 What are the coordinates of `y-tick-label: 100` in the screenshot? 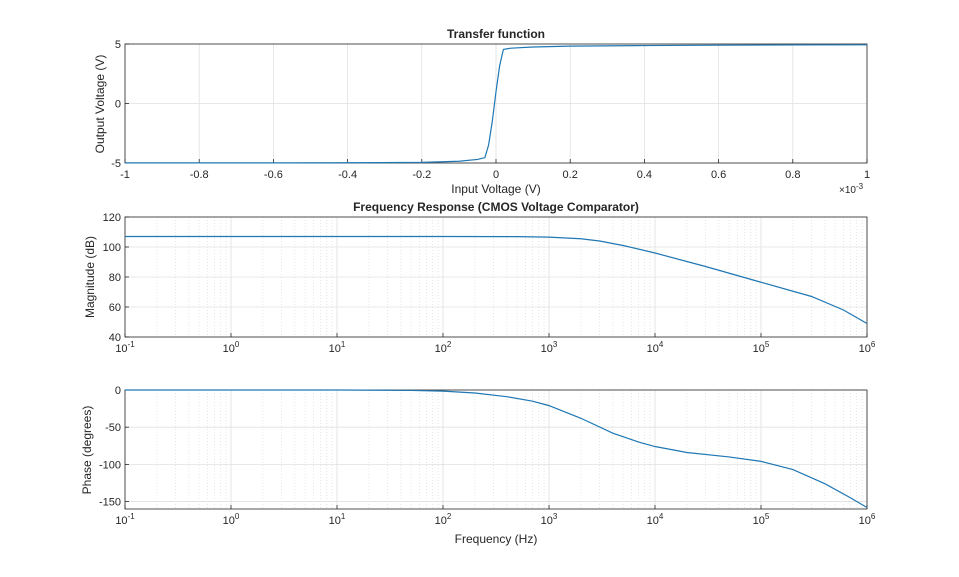 It's located at (112, 248).